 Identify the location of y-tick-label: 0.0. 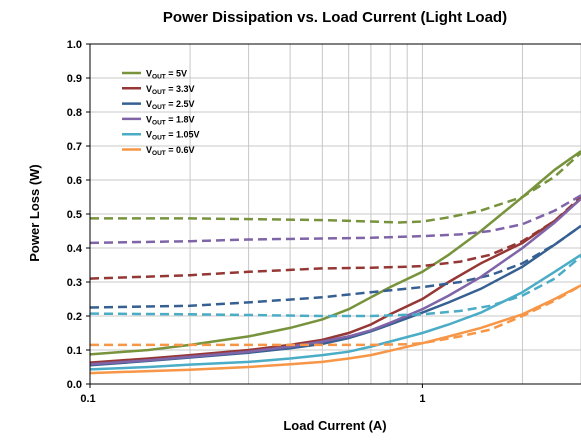
(74, 385).